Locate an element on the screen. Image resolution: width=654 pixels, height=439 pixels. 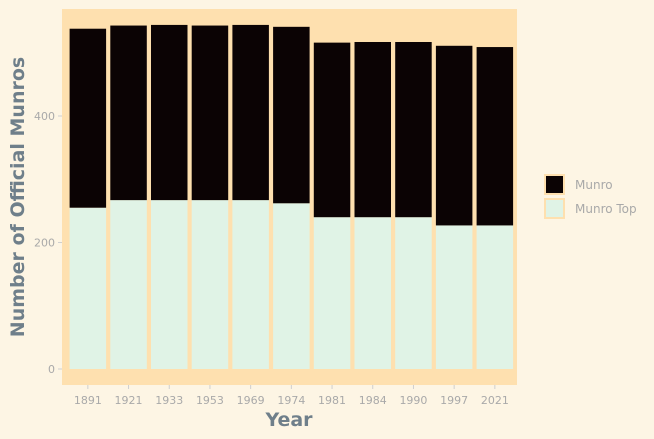
bar-munro-top-1969 is located at coordinates (250, 284).